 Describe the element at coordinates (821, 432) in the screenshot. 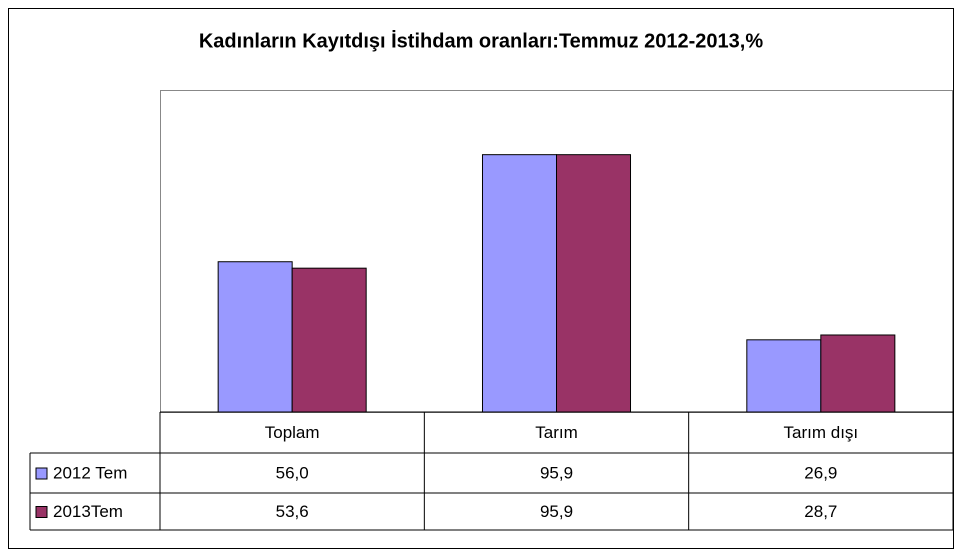

I see `category-label: Tarım dışı` at that location.